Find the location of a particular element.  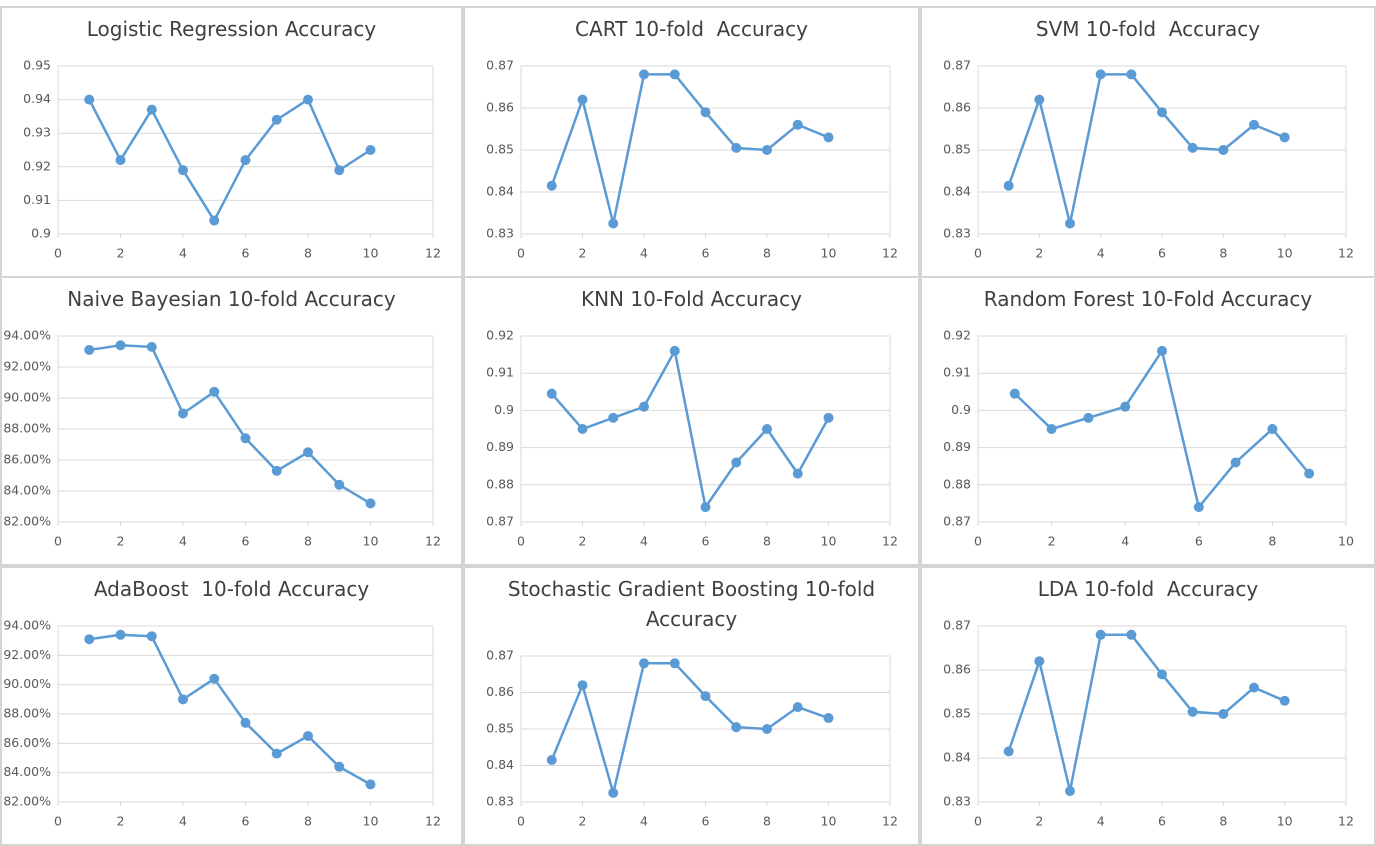

plot-frame is located at coordinates (1162, 429).